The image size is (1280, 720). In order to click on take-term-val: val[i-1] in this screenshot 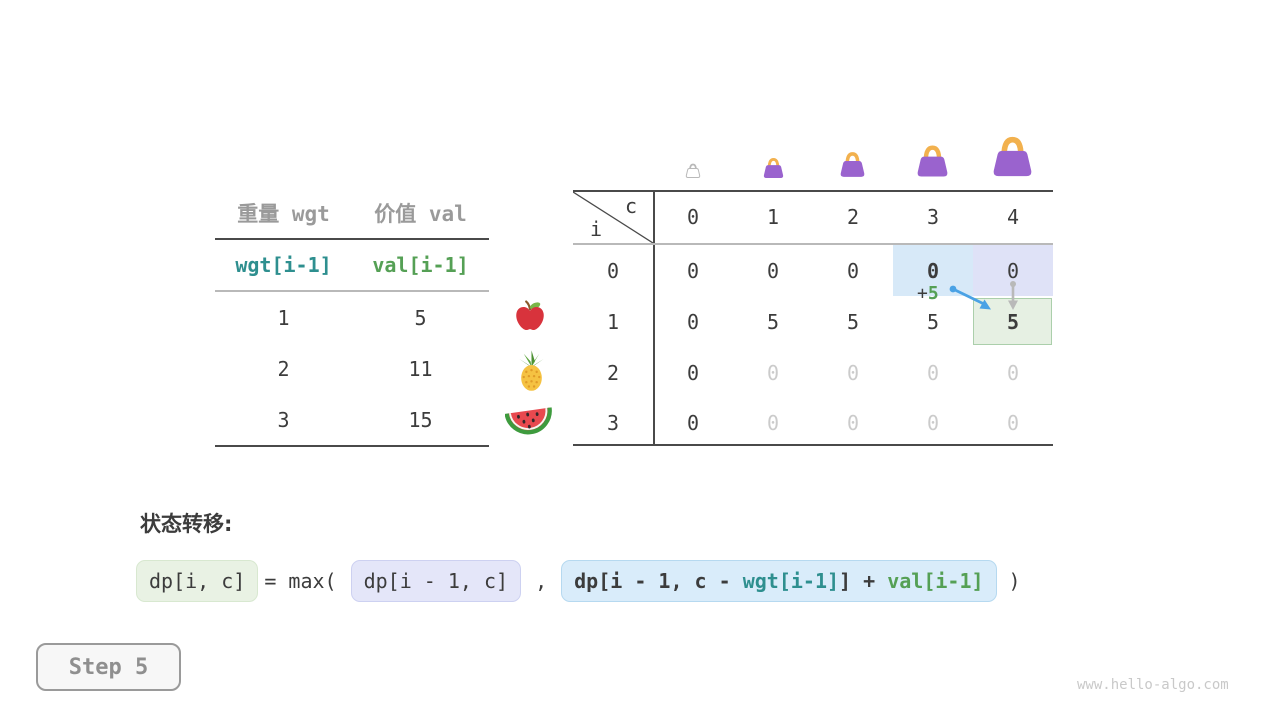, I will do `click(935, 581)`.